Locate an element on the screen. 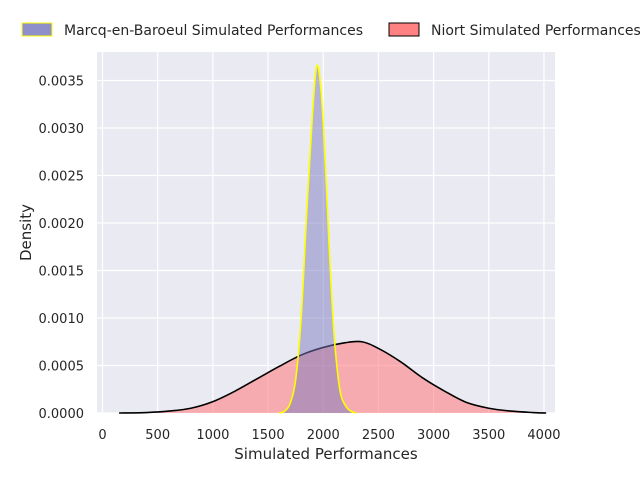  y-tick-label: 0.0035 is located at coordinates (62, 82).